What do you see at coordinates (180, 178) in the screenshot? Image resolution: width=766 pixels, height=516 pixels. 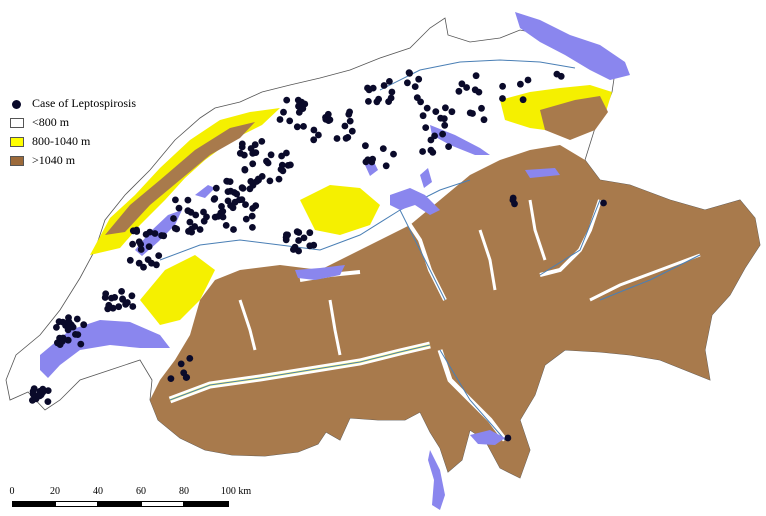 I see `alpine-jura-ridge` at bounding box center [180, 178].